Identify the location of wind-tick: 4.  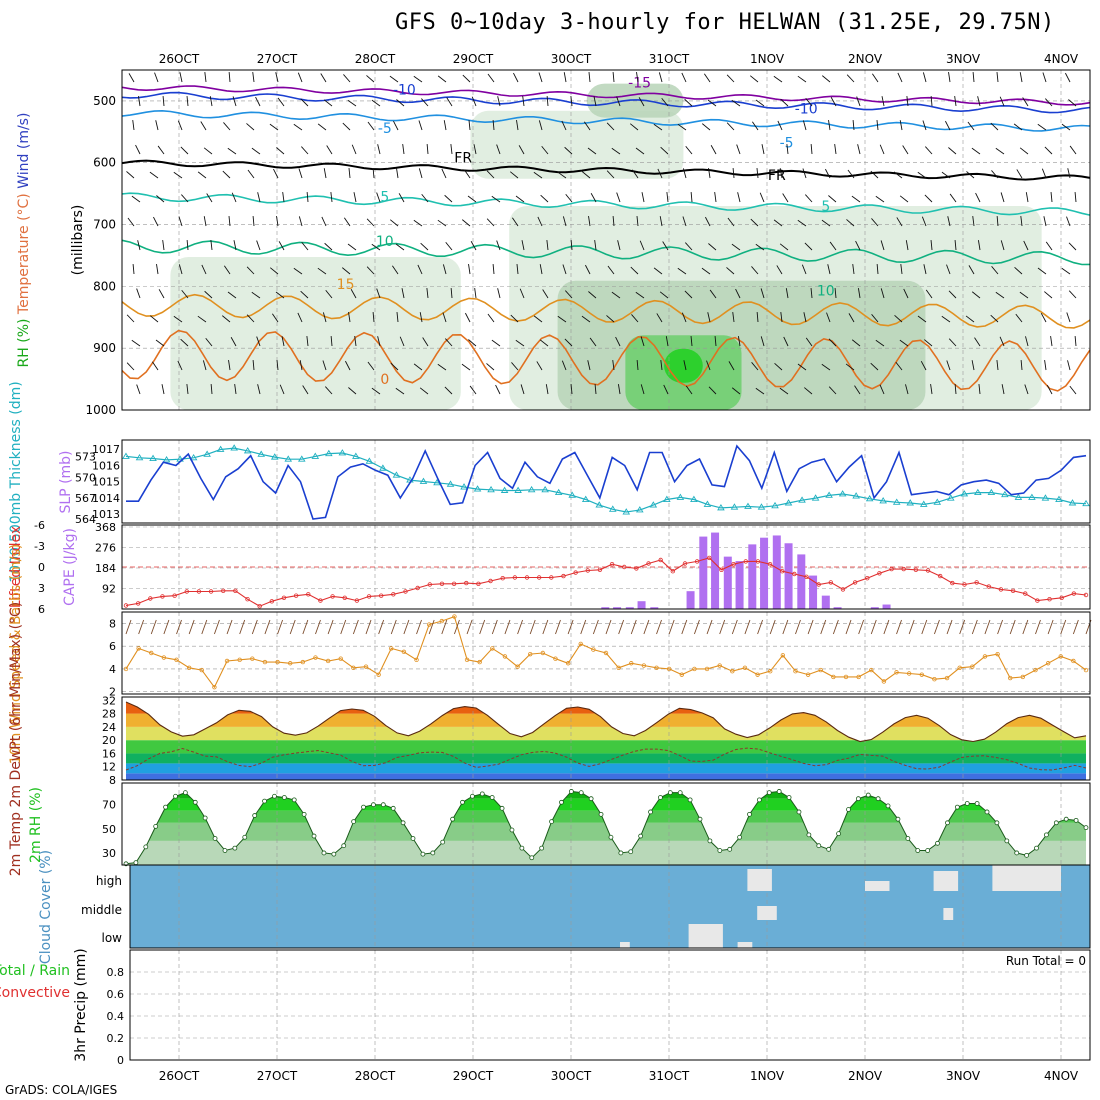
(112, 669).